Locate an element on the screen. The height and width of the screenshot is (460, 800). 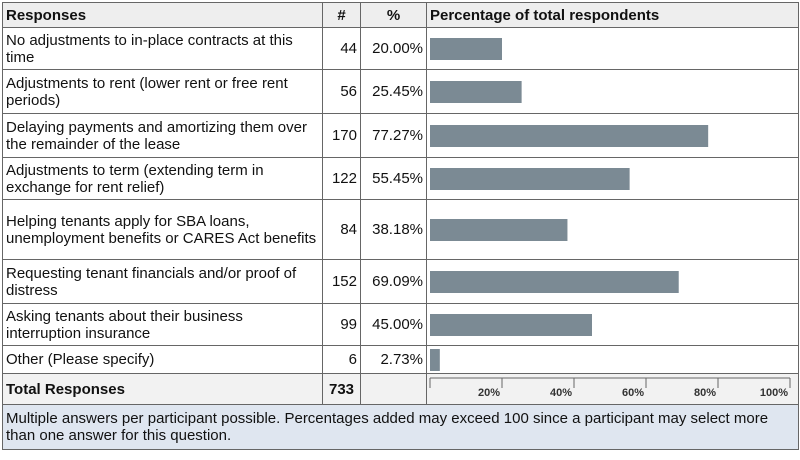
data-row: Other (Please specify) 6 2.73% is located at coordinates (400, 359).